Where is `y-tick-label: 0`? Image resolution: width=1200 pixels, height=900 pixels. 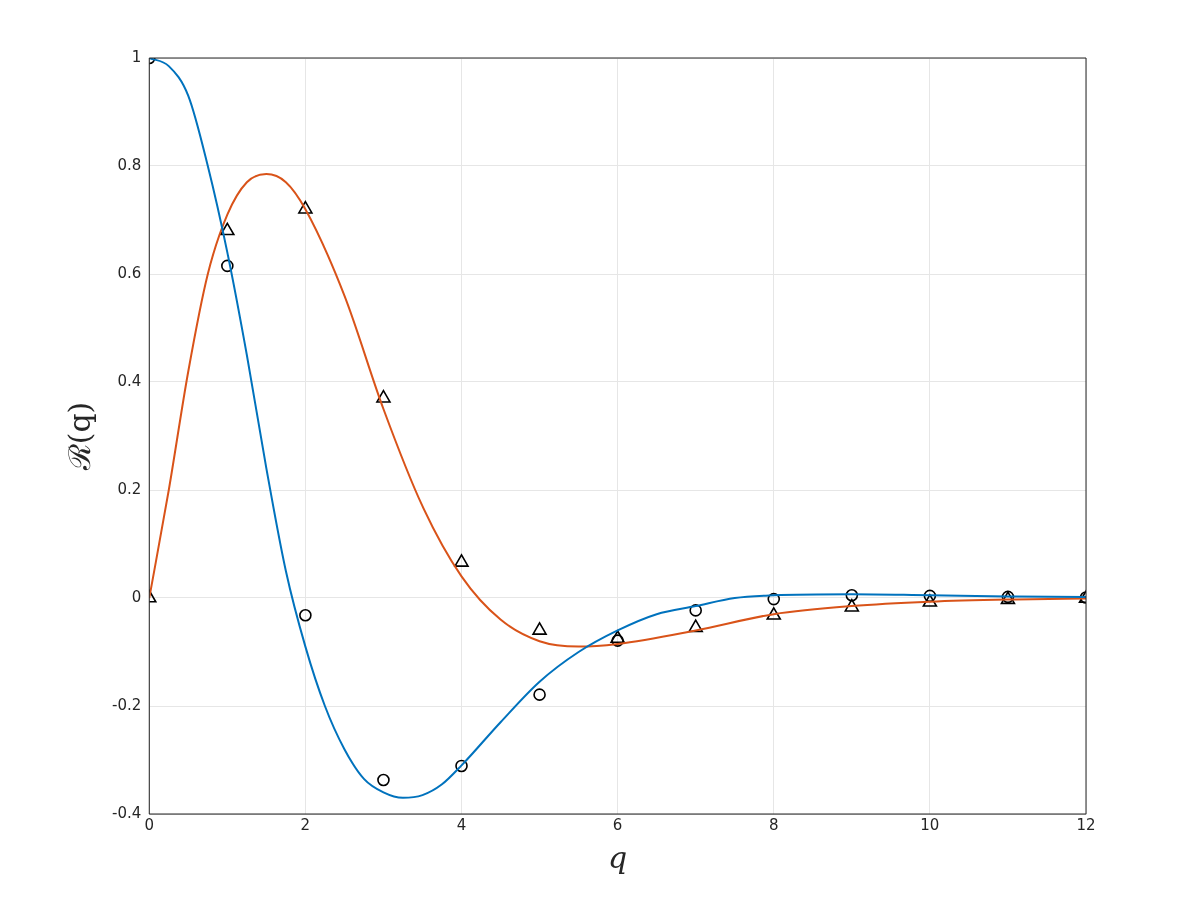
y-tick-label: 0 is located at coordinates (136, 596).